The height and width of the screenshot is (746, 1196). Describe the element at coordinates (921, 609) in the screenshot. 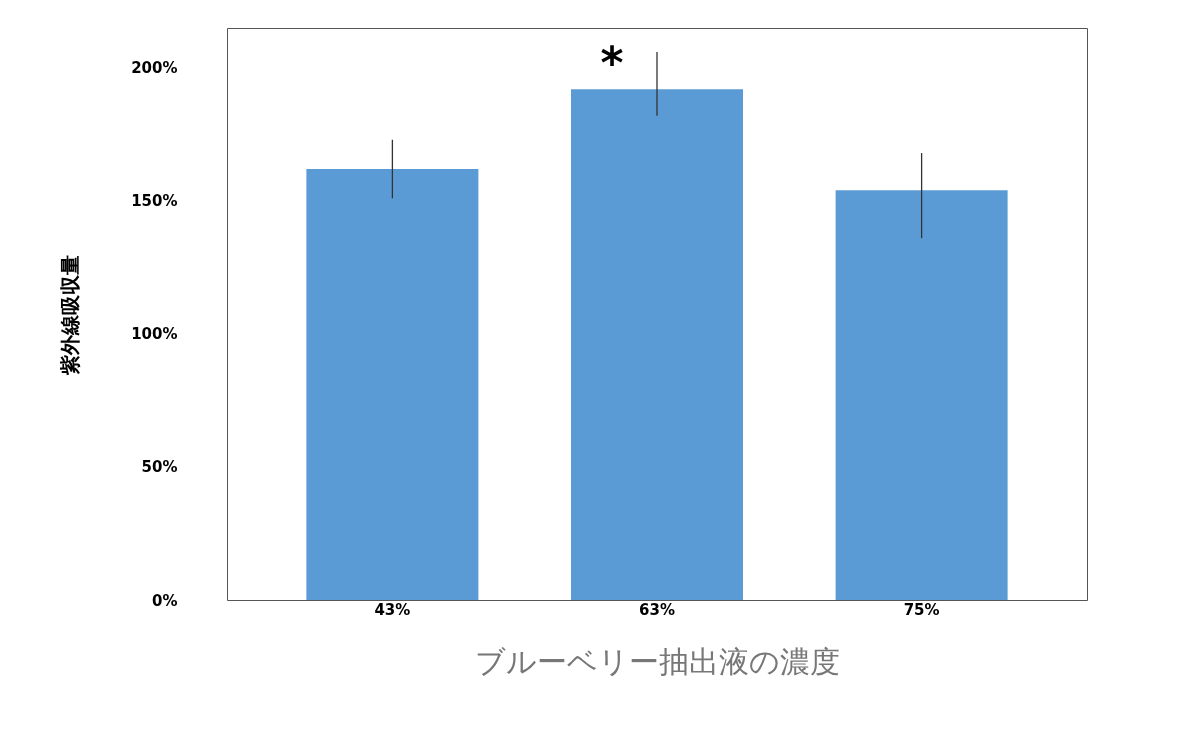

I see `x-tick-label: 75%` at that location.